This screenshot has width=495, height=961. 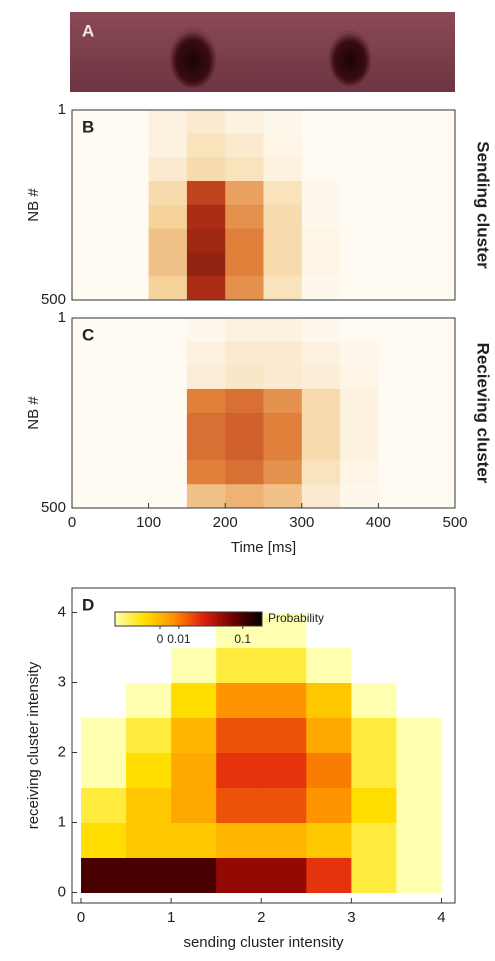 What do you see at coordinates (62, 109) in the screenshot?
I see `y-tick-label: 1` at bounding box center [62, 109].